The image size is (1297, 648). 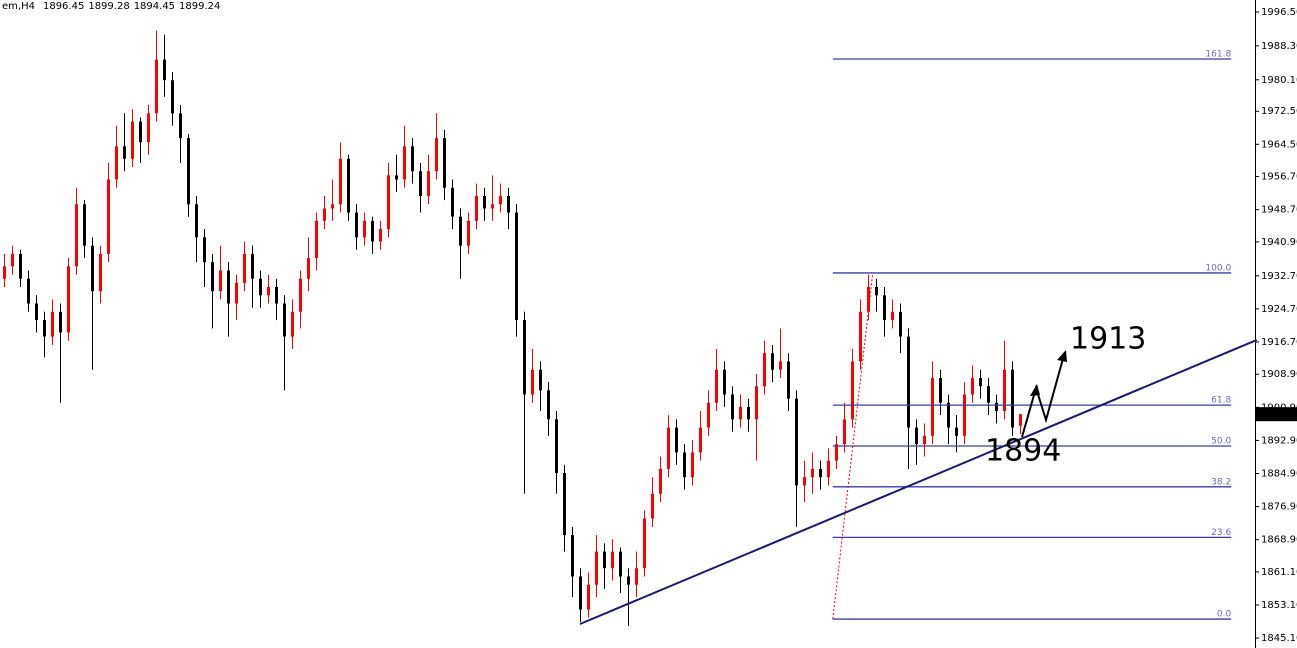 What do you see at coordinates (1279, 540) in the screenshot?
I see `y-tick-label: 1868.90` at bounding box center [1279, 540].